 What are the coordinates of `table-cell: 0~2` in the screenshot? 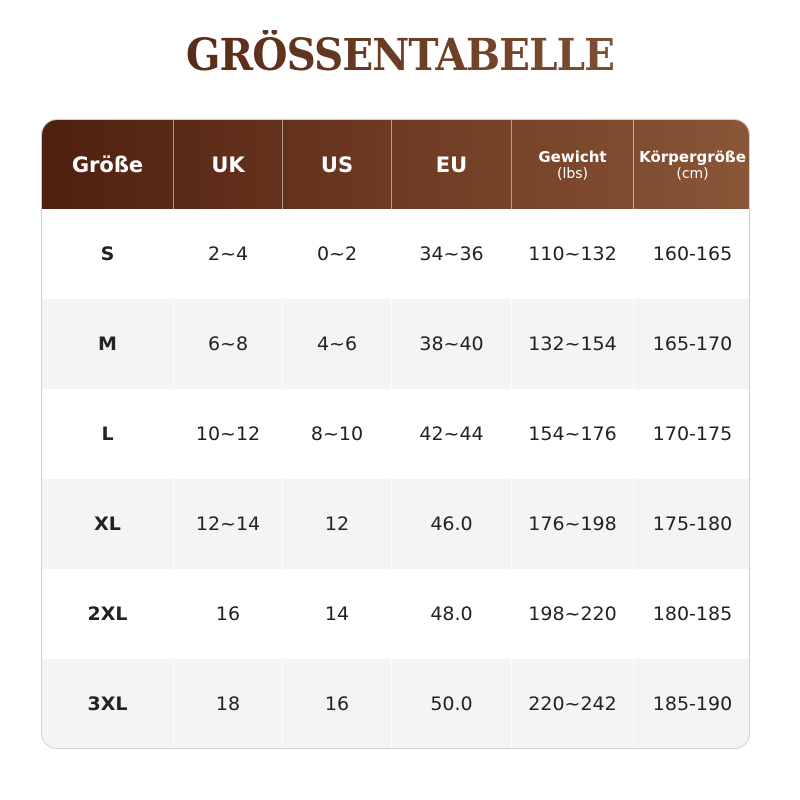 It's located at (337, 254).